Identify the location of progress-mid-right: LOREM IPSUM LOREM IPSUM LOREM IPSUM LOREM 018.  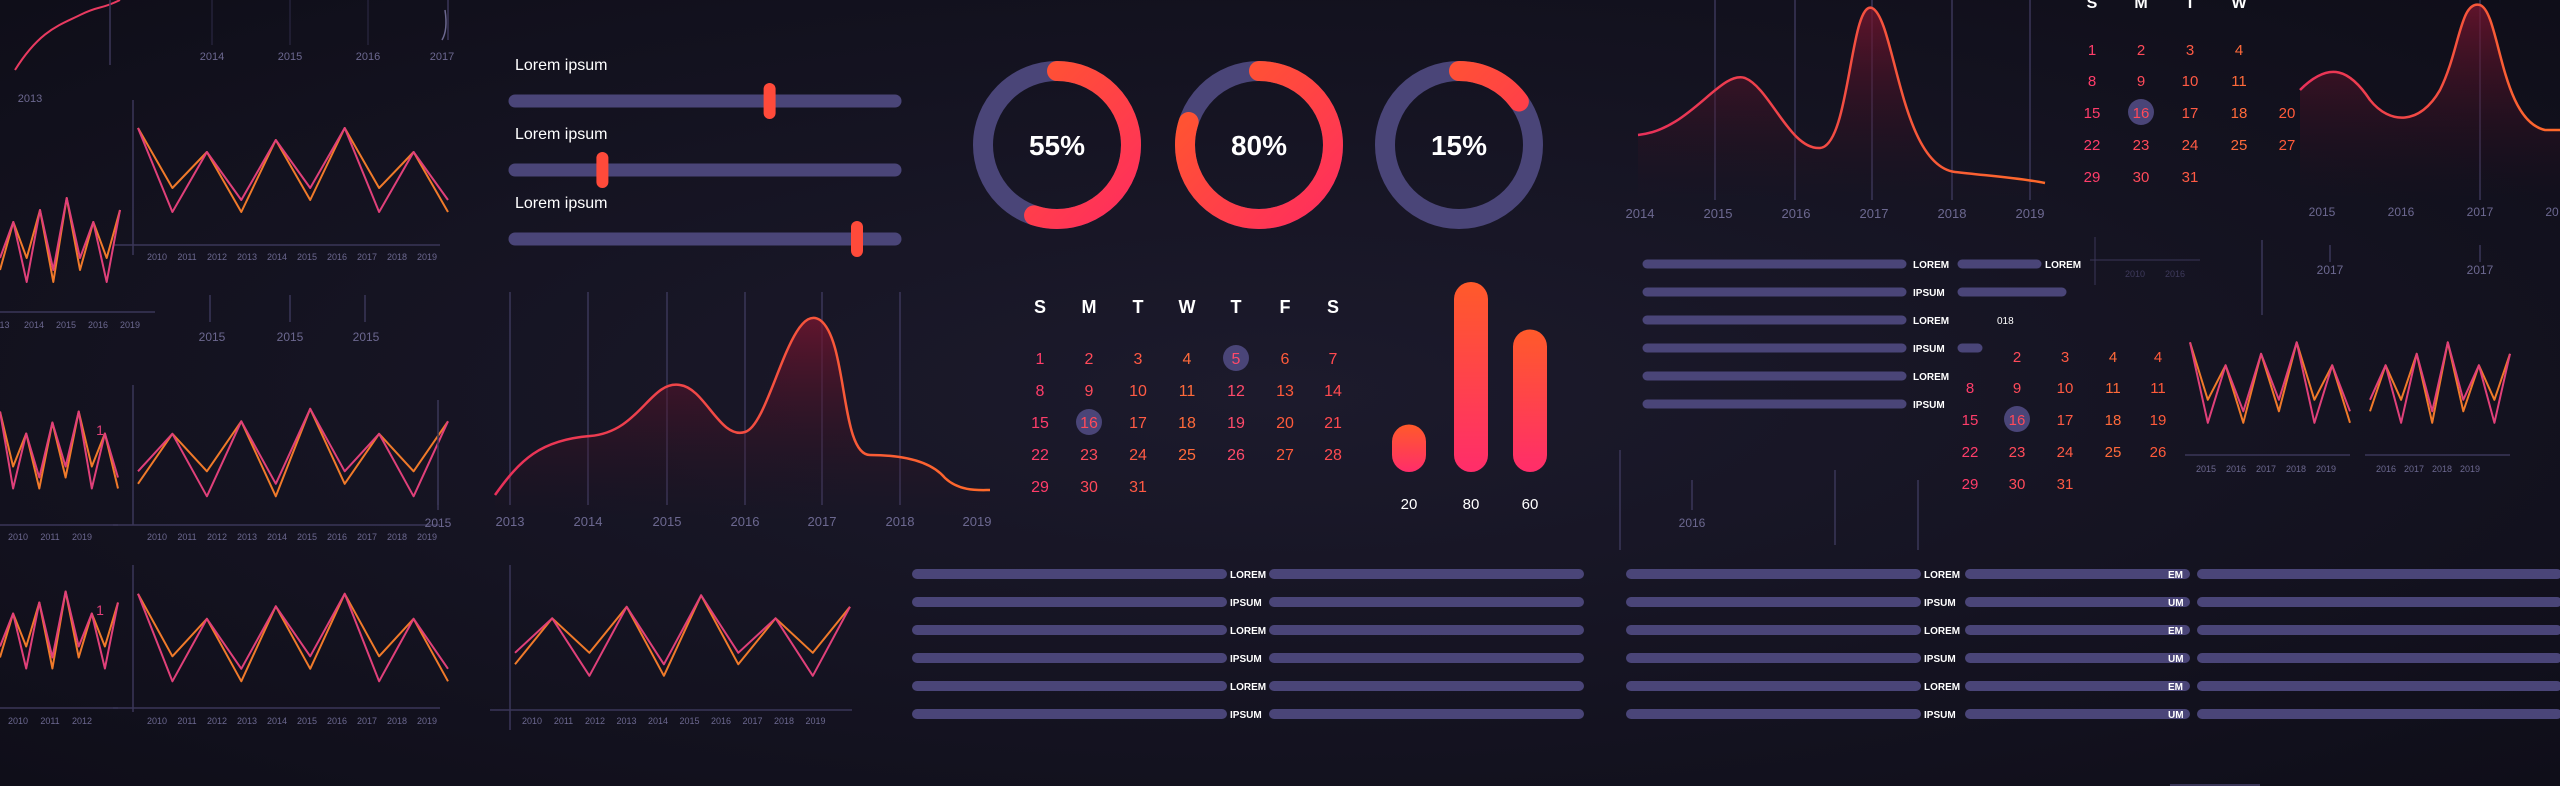
(1861, 335).